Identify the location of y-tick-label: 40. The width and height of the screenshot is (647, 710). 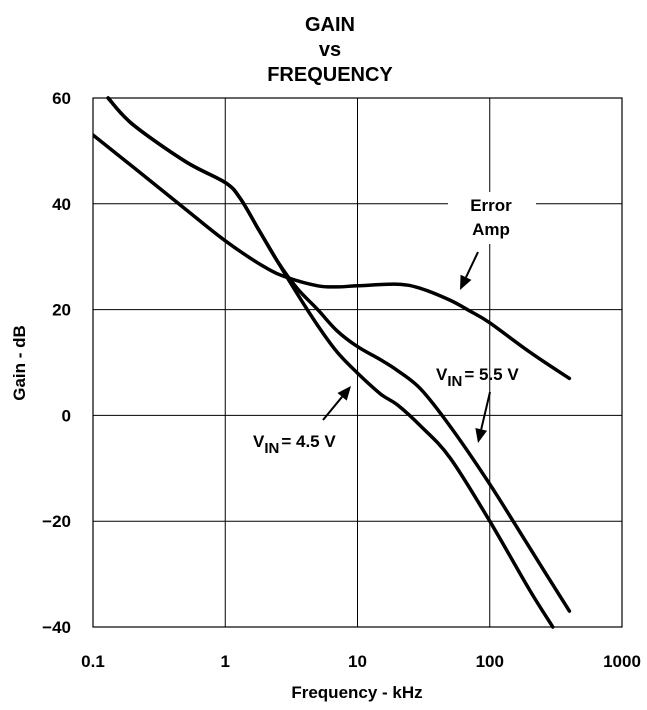
(61, 204).